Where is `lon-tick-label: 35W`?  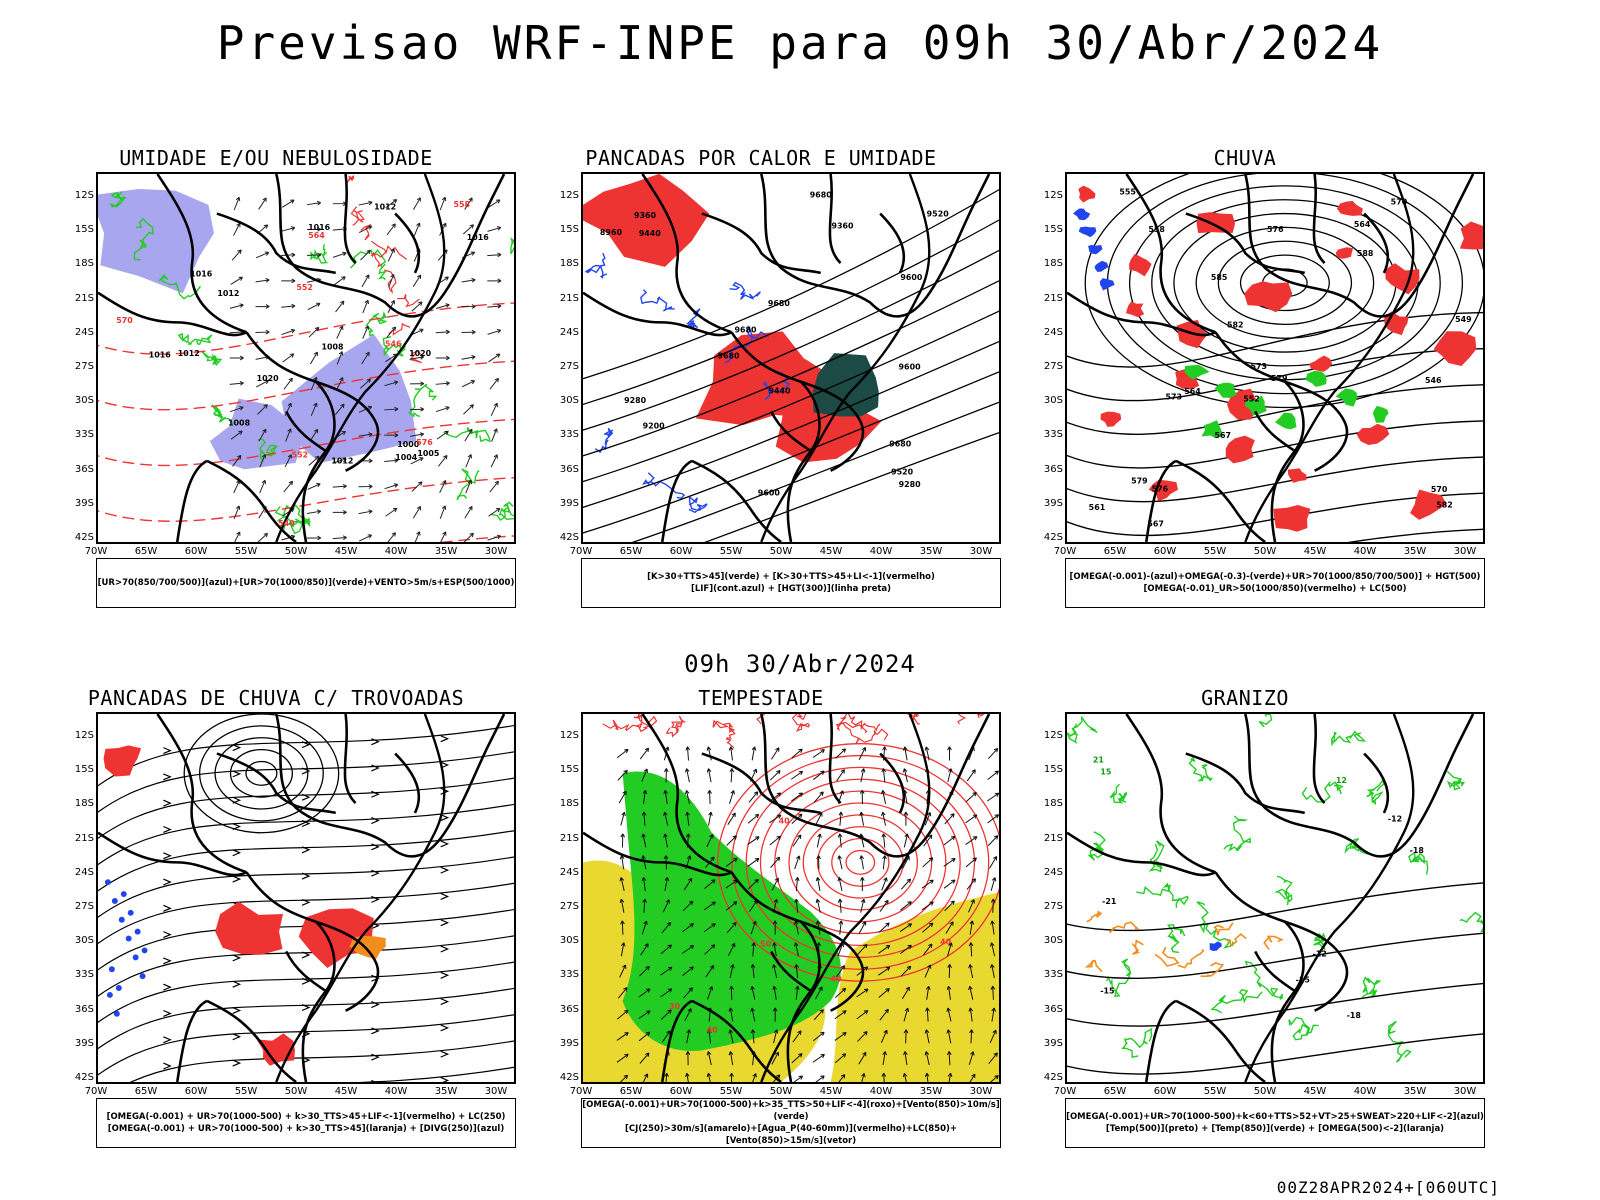
lon-tick-label: 35W is located at coordinates (931, 551).